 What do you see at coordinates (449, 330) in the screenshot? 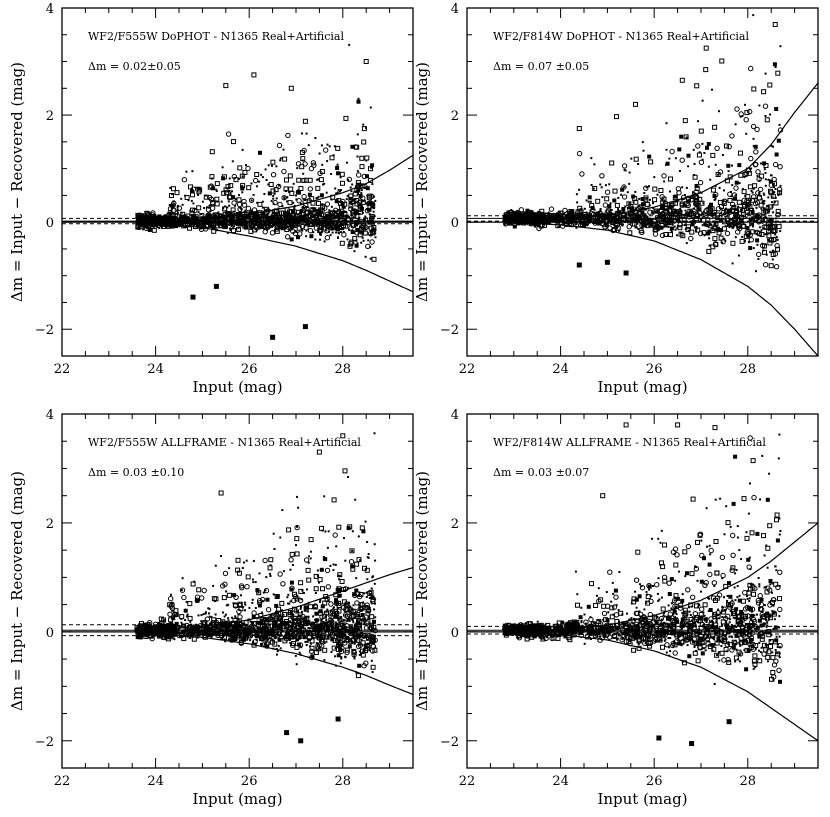
I see `y-tick-label: −2` at bounding box center [449, 330].